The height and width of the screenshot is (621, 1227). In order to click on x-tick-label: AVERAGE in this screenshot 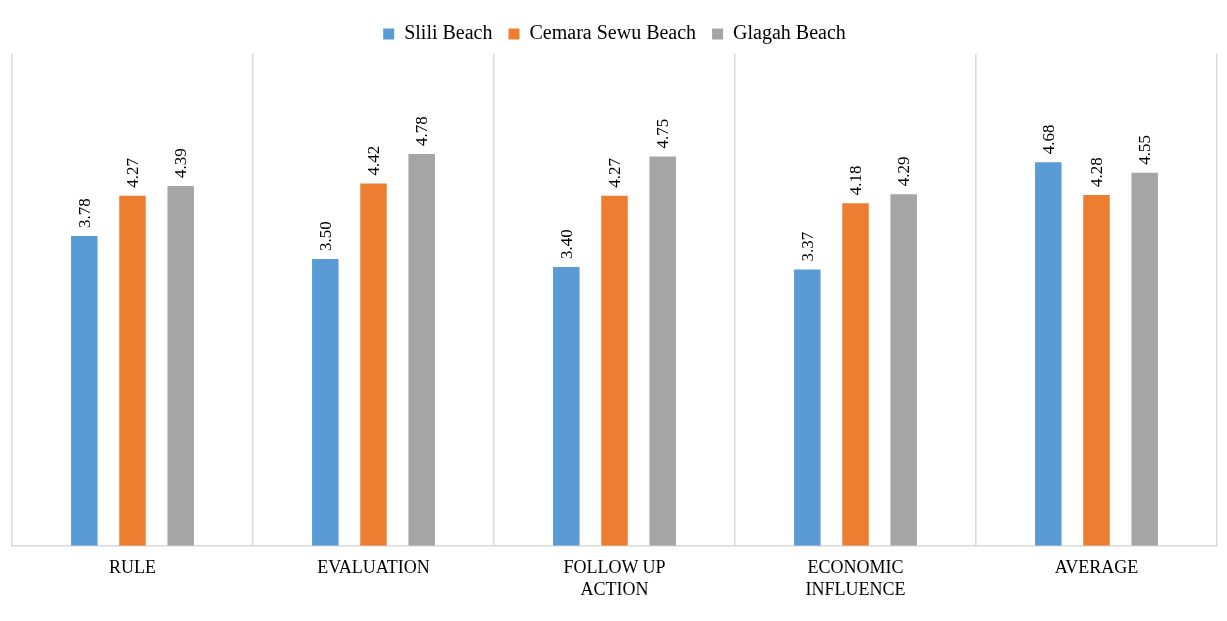, I will do `click(1096, 567)`.